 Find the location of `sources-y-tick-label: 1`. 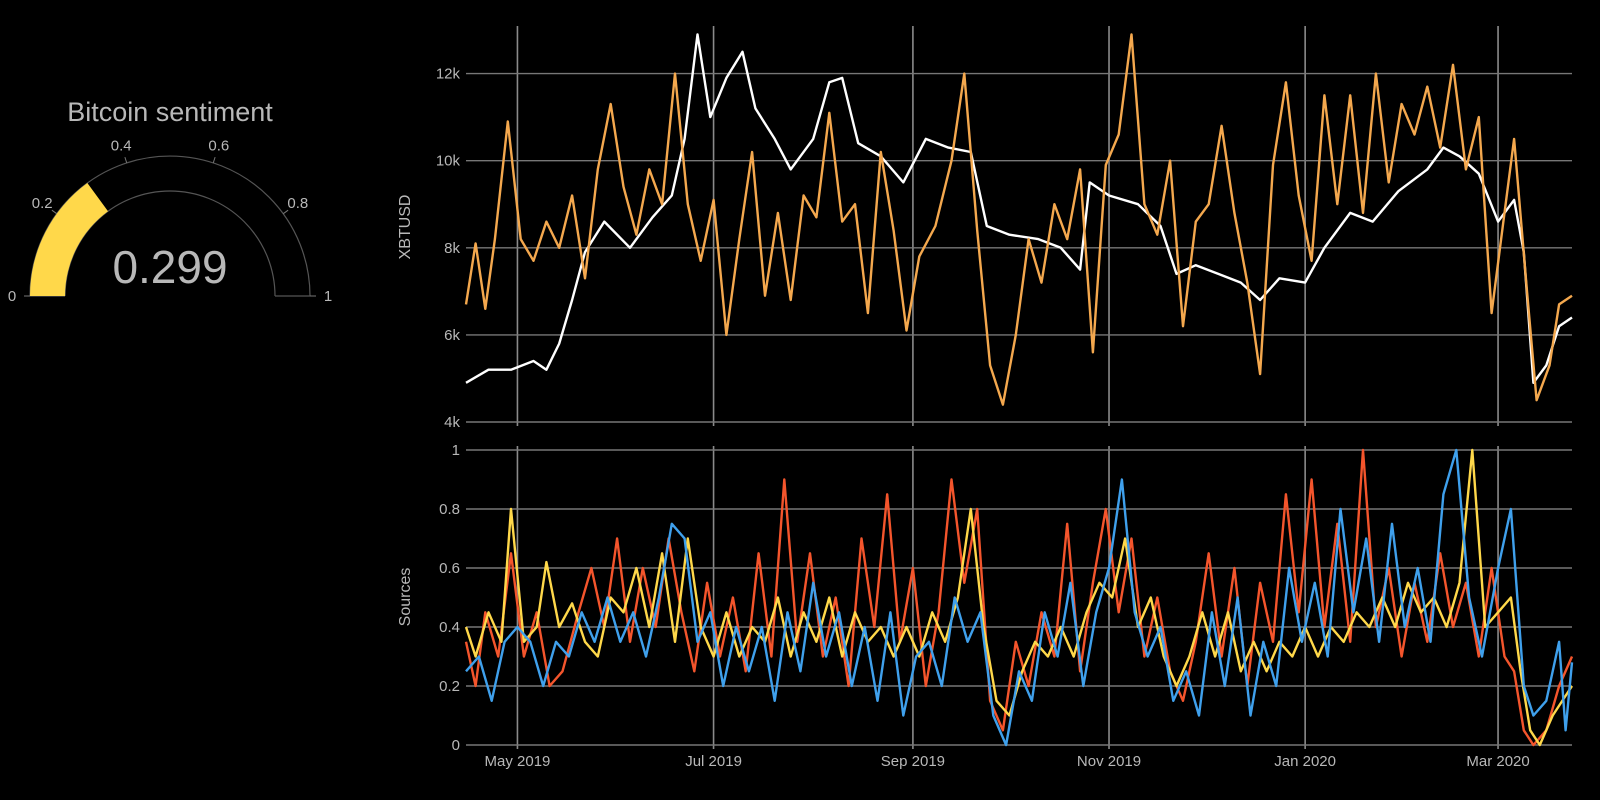

sources-y-tick-label: 1 is located at coordinates (456, 450).